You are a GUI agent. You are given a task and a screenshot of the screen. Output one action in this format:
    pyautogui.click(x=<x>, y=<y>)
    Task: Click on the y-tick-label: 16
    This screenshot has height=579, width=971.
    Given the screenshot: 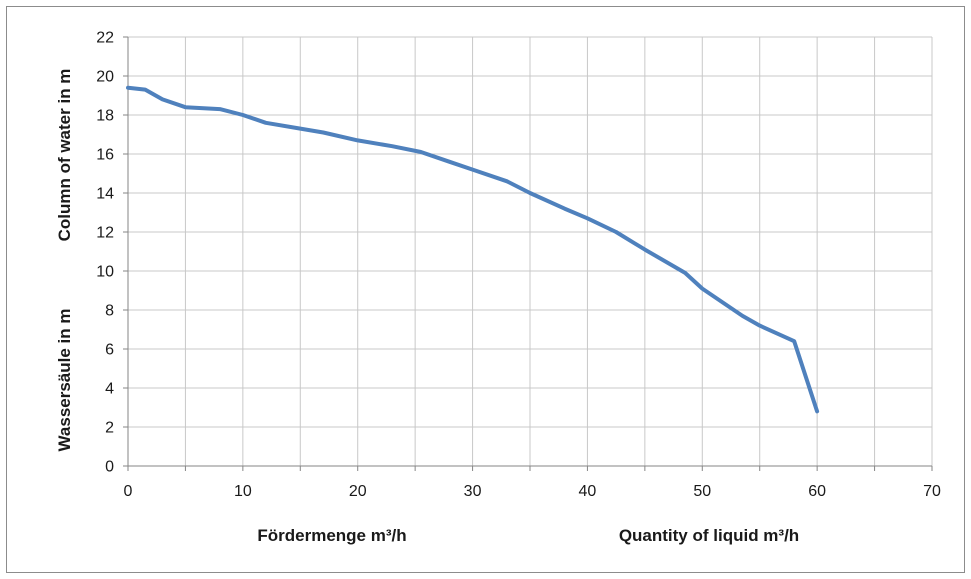 What is the action you would take?
    pyautogui.click(x=105, y=155)
    